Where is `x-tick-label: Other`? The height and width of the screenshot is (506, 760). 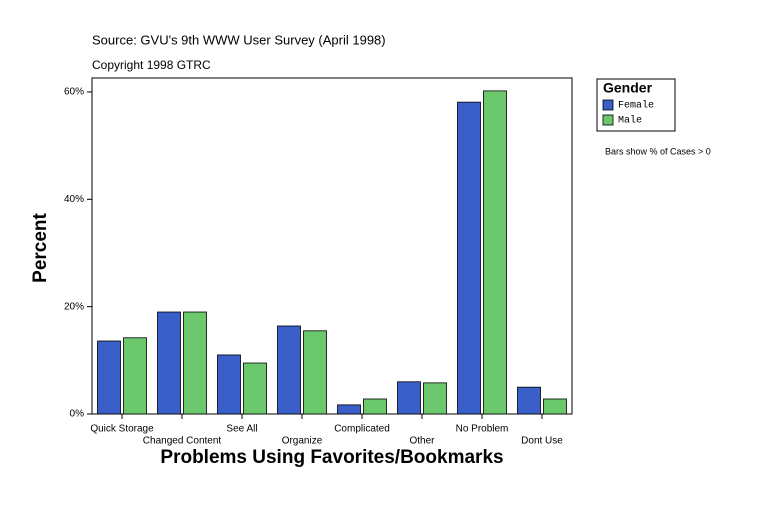 x-tick-label: Other is located at coordinates (422, 441).